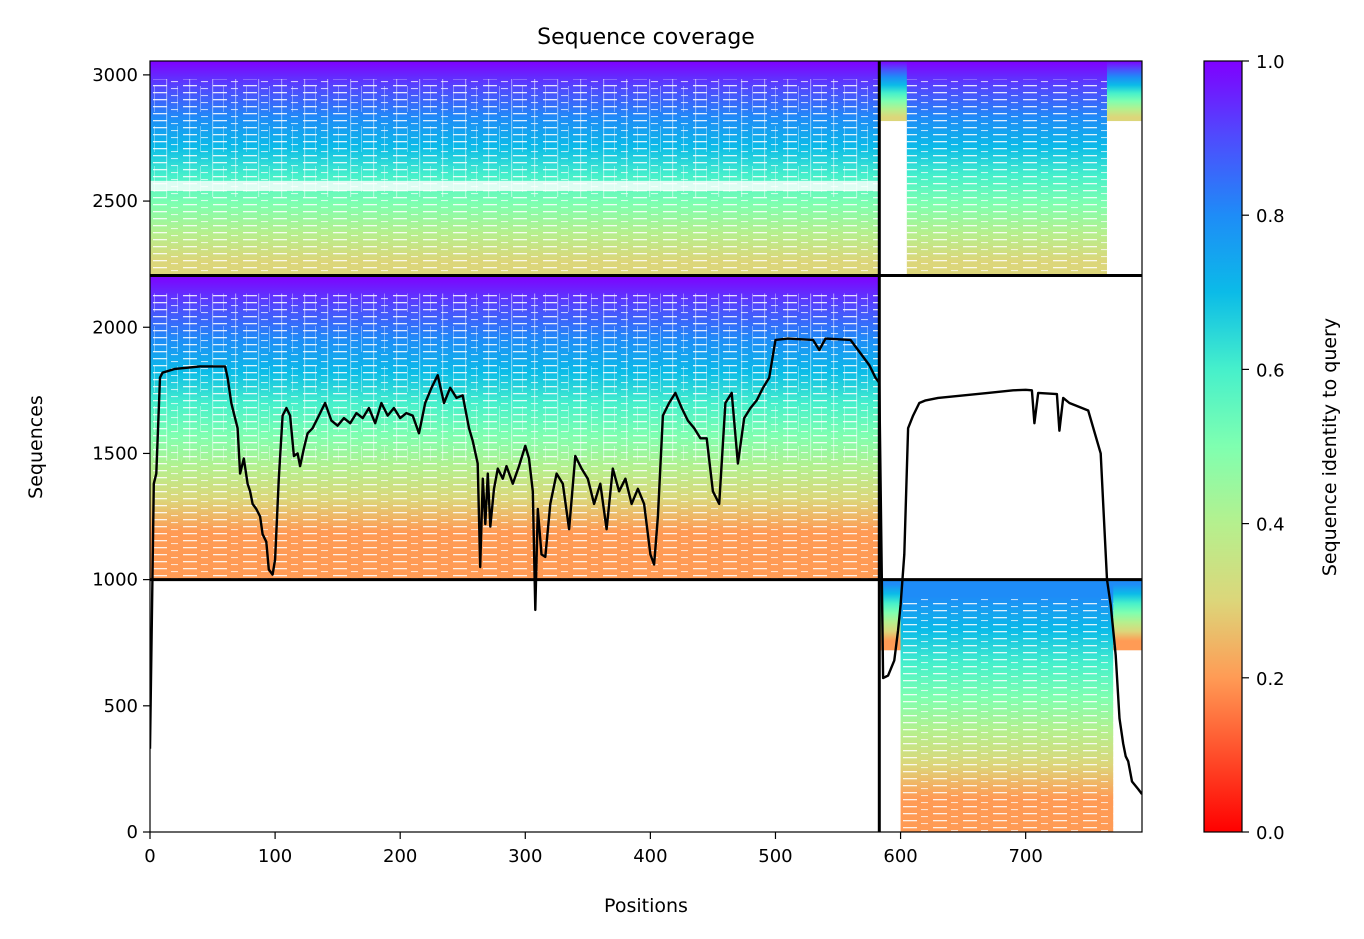  I want to click on x-tick-label: 200, so click(400, 856).